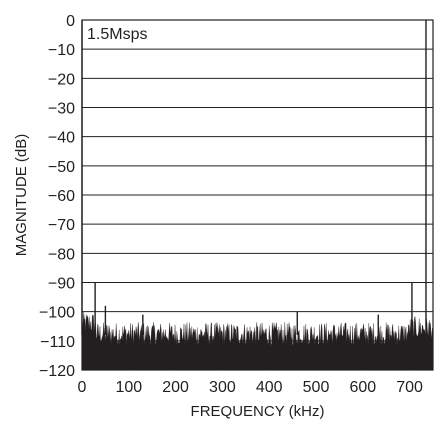 The image size is (441, 425). I want to click on x-tick-label: 500, so click(316, 387).